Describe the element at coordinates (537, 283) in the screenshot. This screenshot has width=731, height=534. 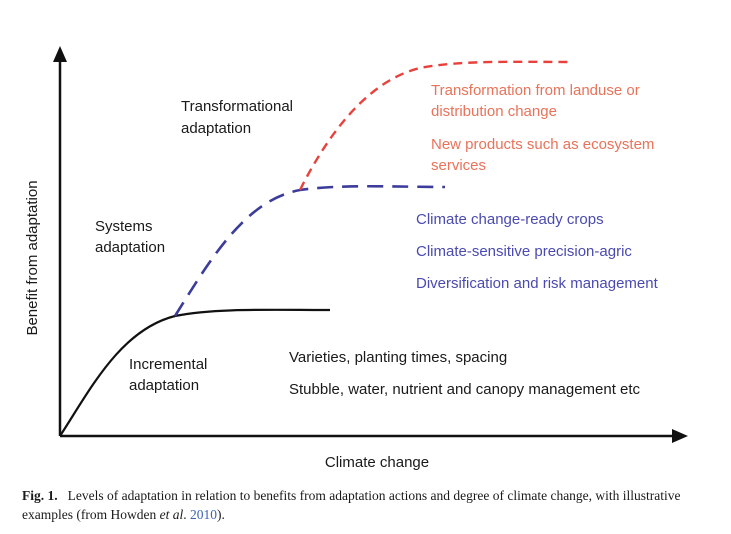
I see `systems-example-3: Diversification and risk management` at that location.